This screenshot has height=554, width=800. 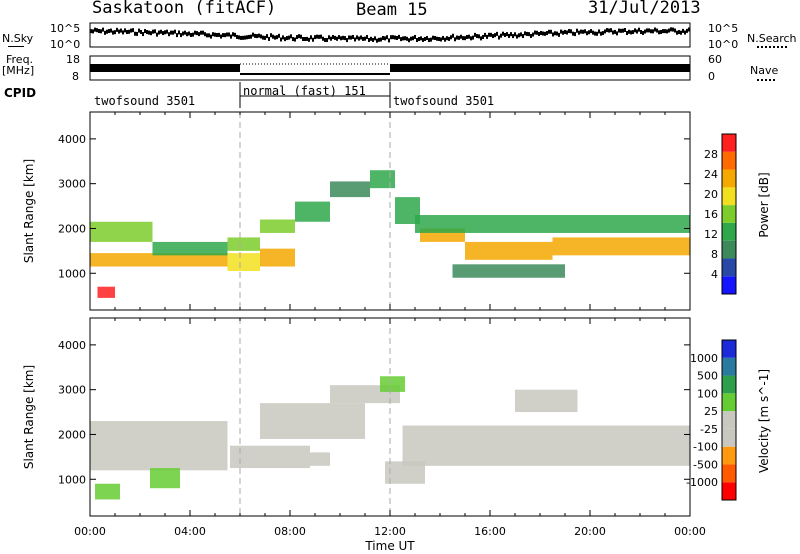 What do you see at coordinates (290, 531) in the screenshot?
I see `x-tick-label: 08:00` at bounding box center [290, 531].